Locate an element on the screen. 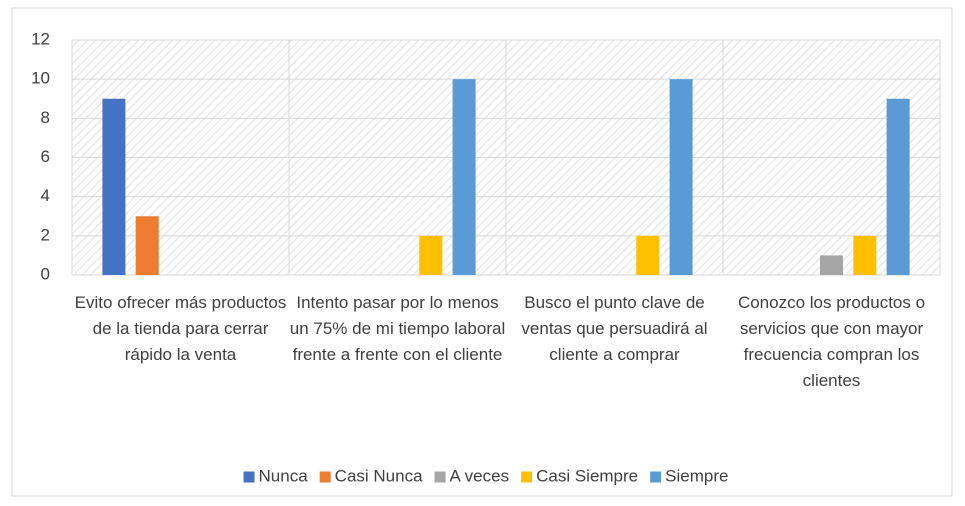 The image size is (965, 506). y-tick-label: 2 is located at coordinates (45, 234).